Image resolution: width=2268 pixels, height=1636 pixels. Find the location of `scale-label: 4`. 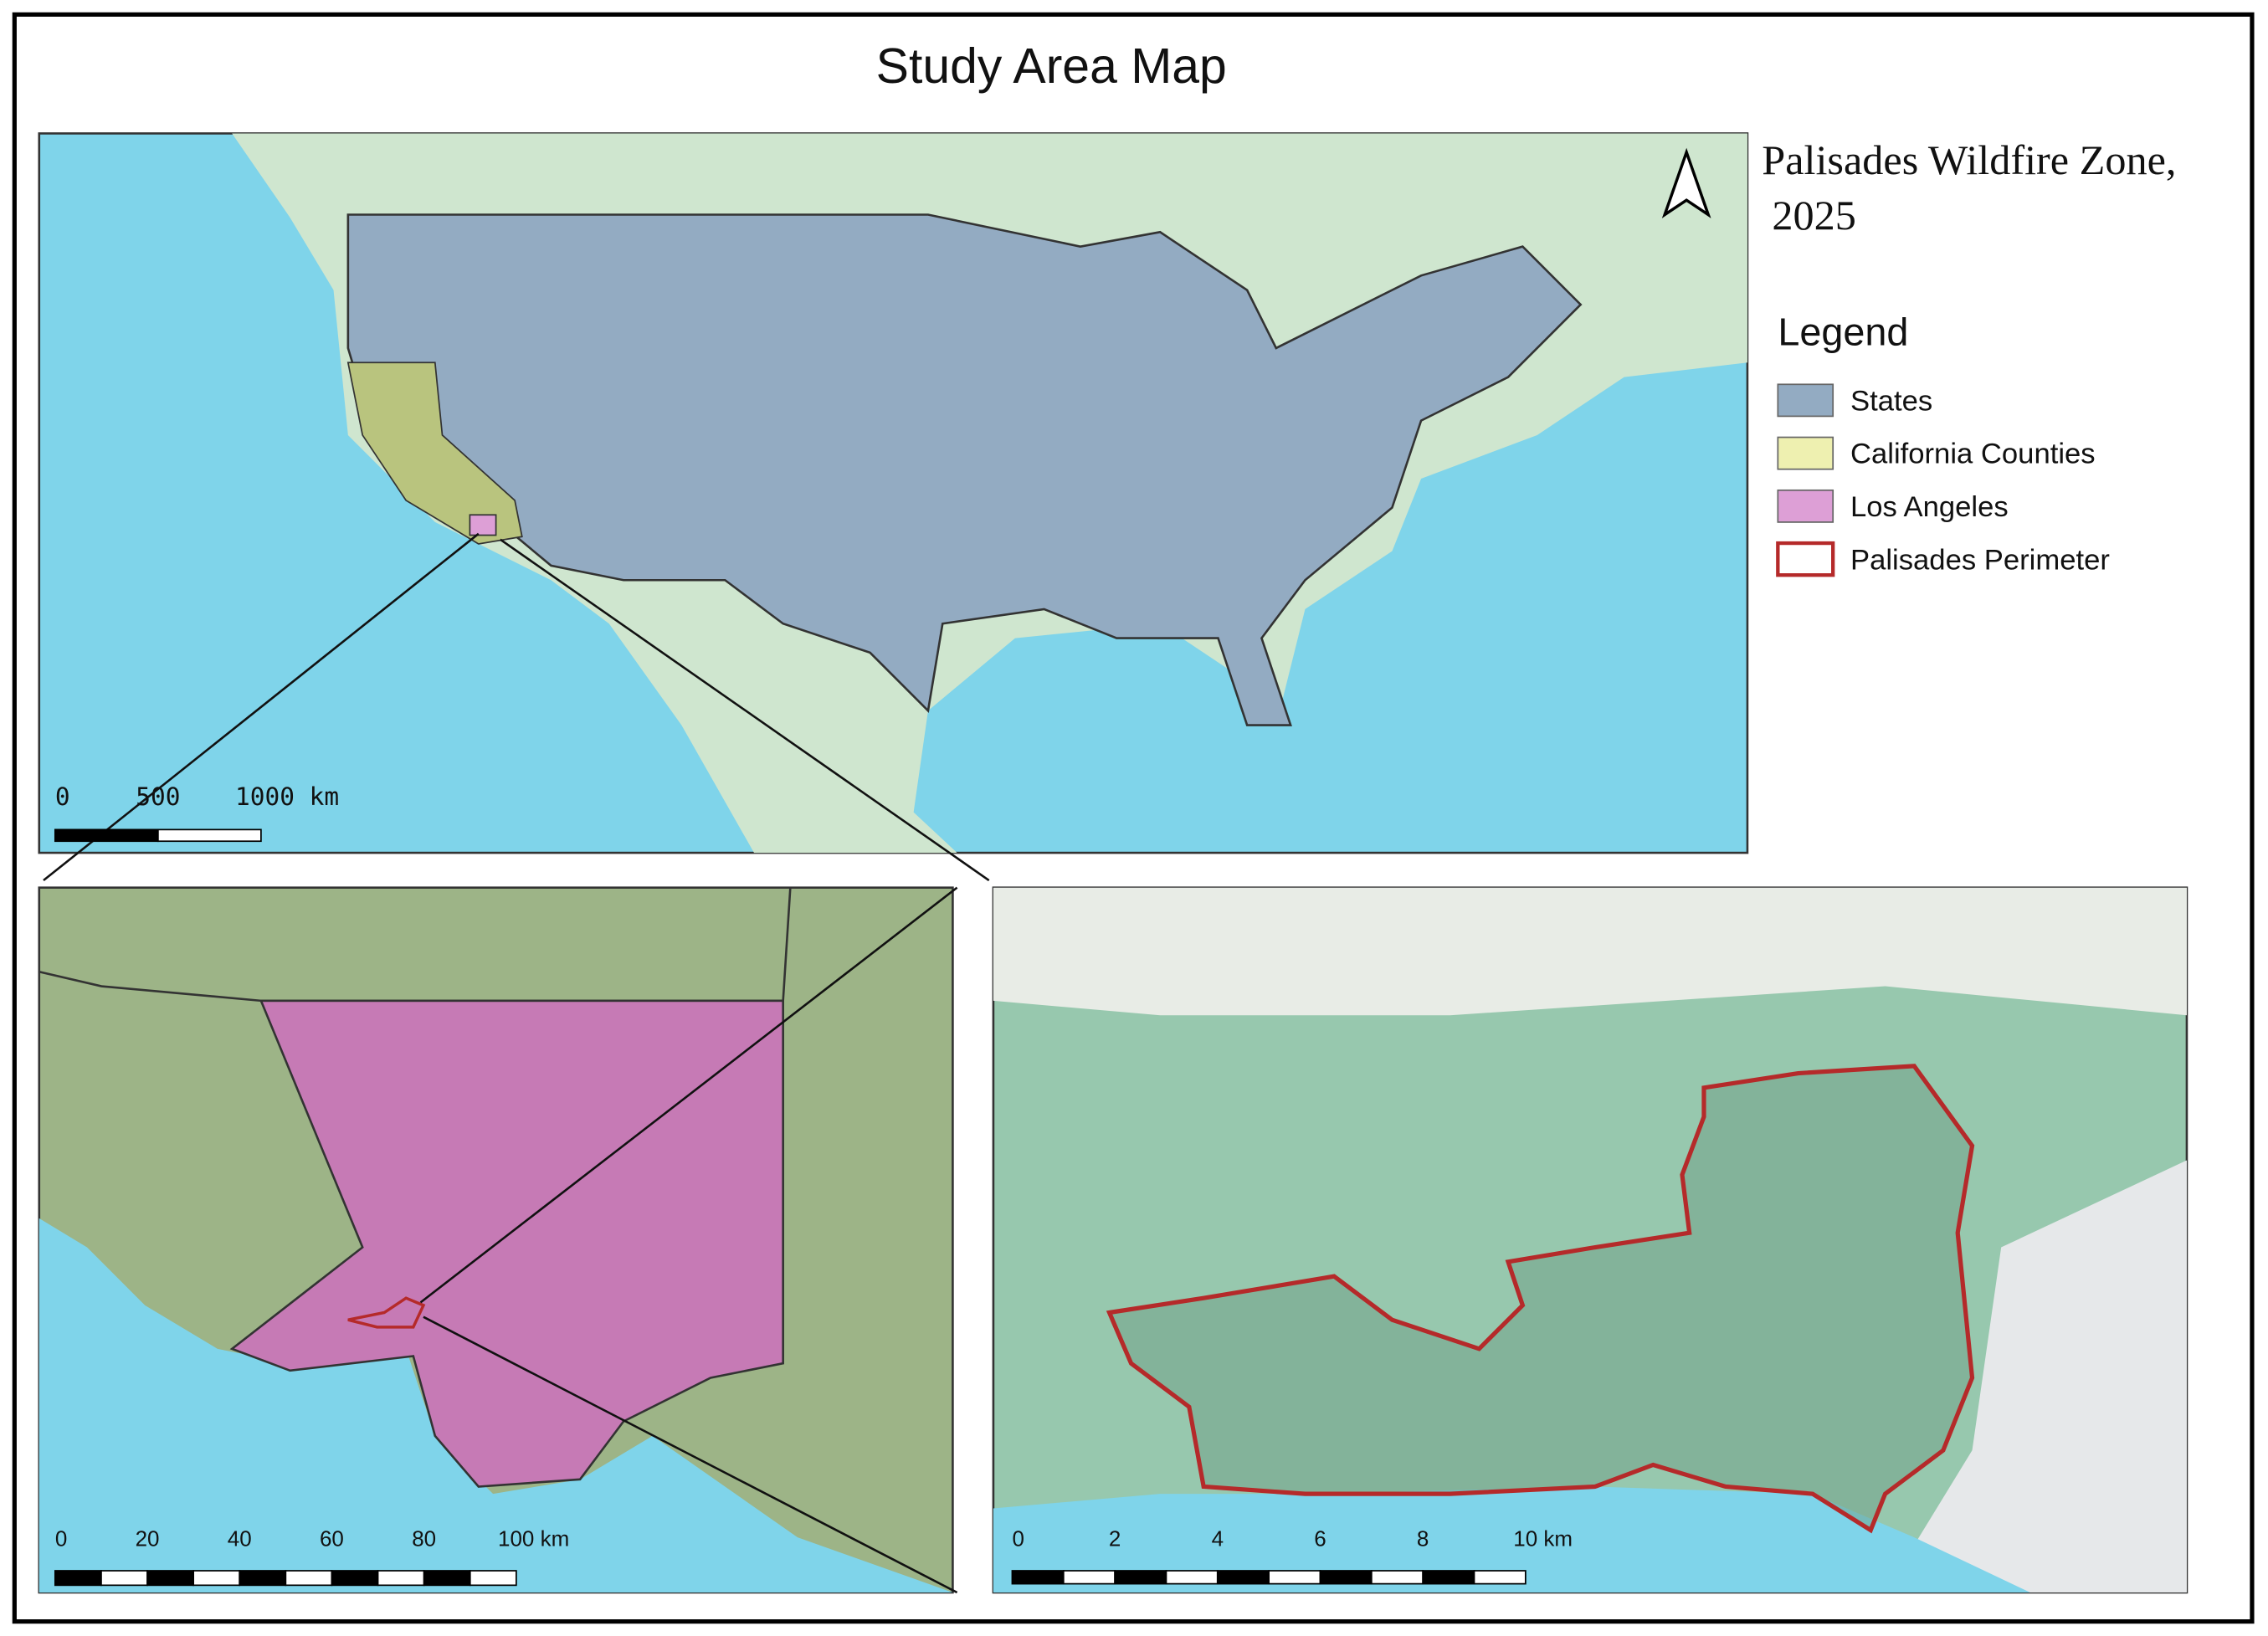

scale-label: 4 is located at coordinates (1218, 1538).